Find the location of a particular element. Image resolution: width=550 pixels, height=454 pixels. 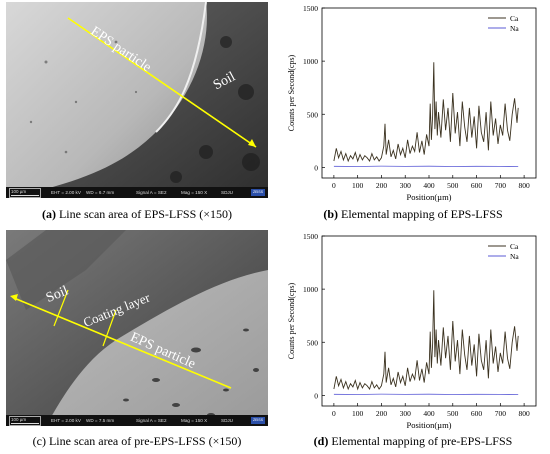

caption-d-letter: (d) is located at coordinates (321, 441).